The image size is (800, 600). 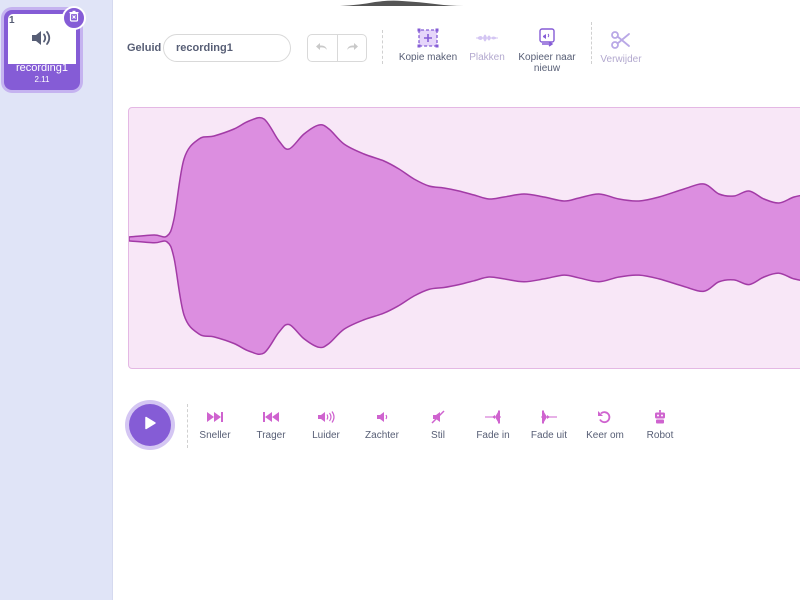 I want to click on copy-to-new-button: Kopieer naar nieuw, so click(x=547, y=51).